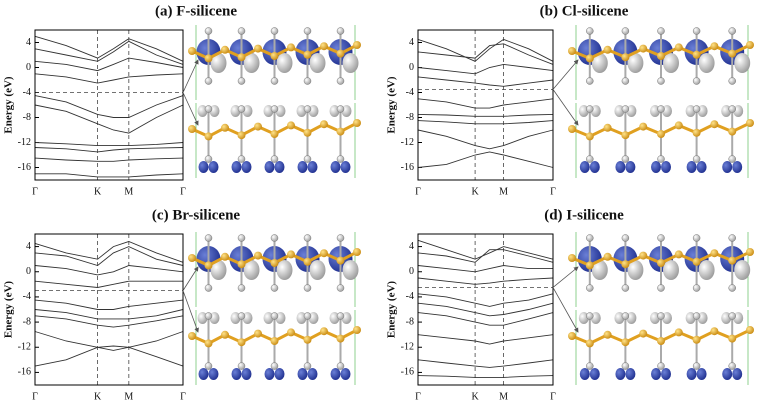 The height and width of the screenshot is (410, 763). Describe the element at coordinates (392, 104) in the screenshot. I see `y-axis-label: Energy (eV)` at that location.